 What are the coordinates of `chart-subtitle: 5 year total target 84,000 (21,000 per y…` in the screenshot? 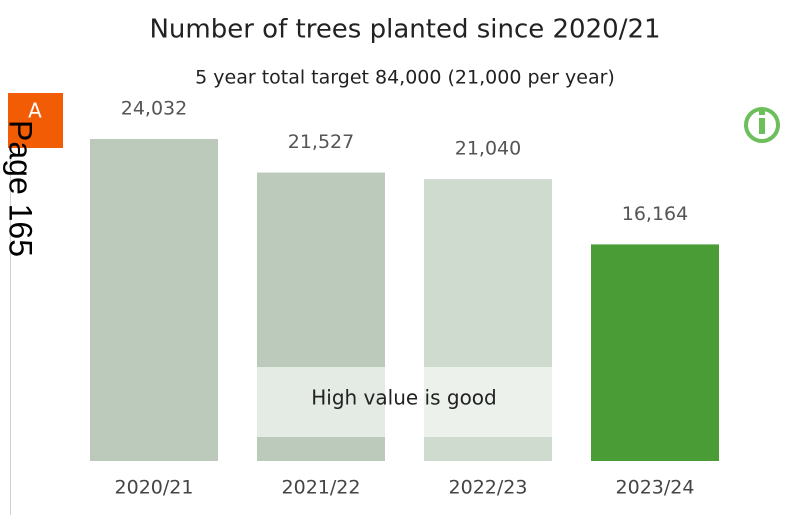 It's located at (405, 78).